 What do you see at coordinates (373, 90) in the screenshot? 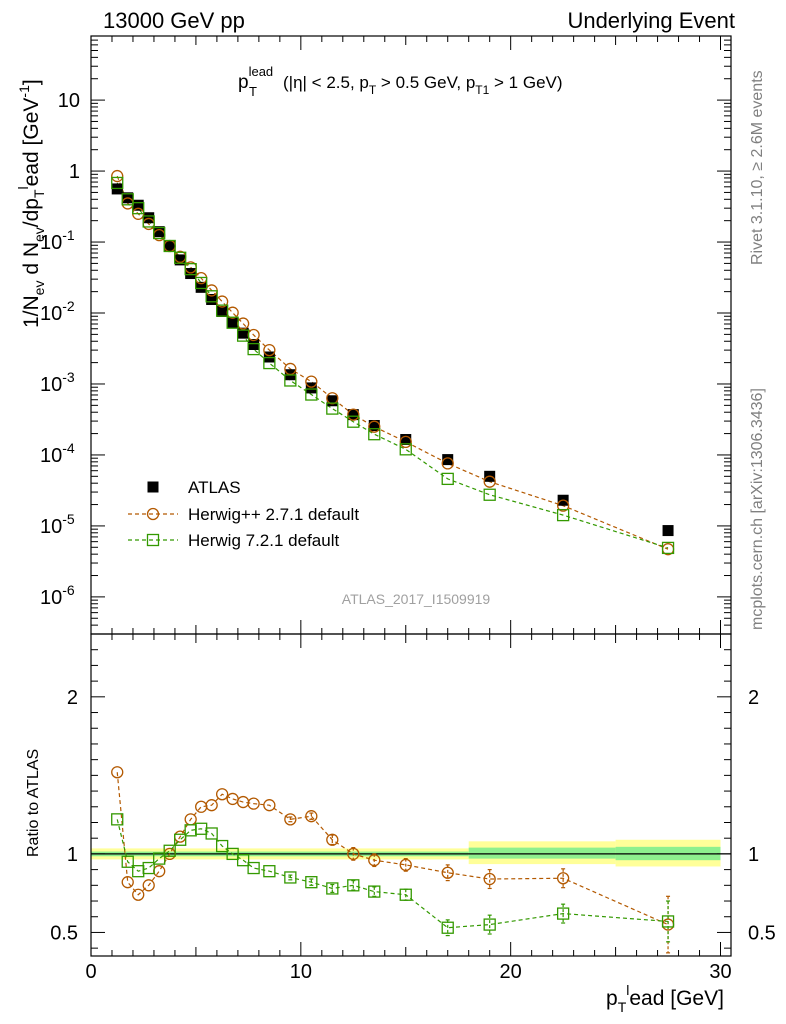
I see `title-rest-sub: T` at bounding box center [373, 90].